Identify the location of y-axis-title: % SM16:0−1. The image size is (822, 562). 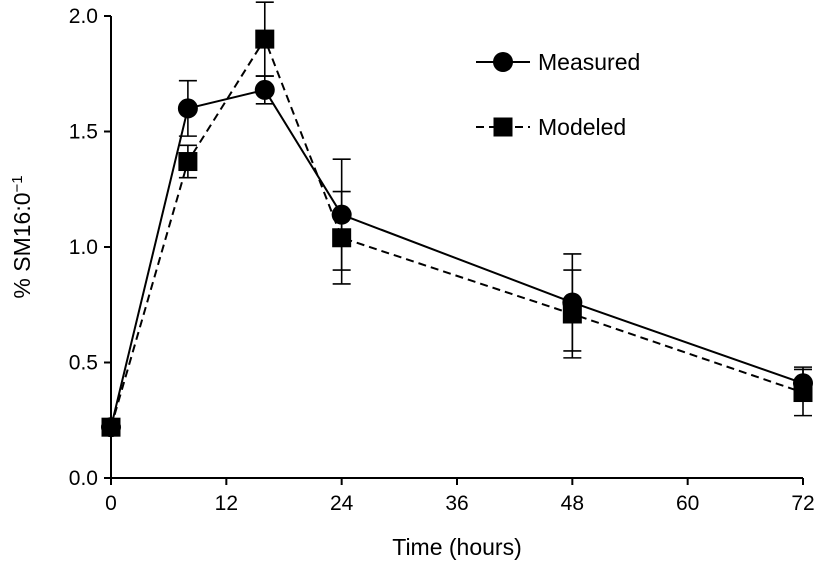
(22, 236).